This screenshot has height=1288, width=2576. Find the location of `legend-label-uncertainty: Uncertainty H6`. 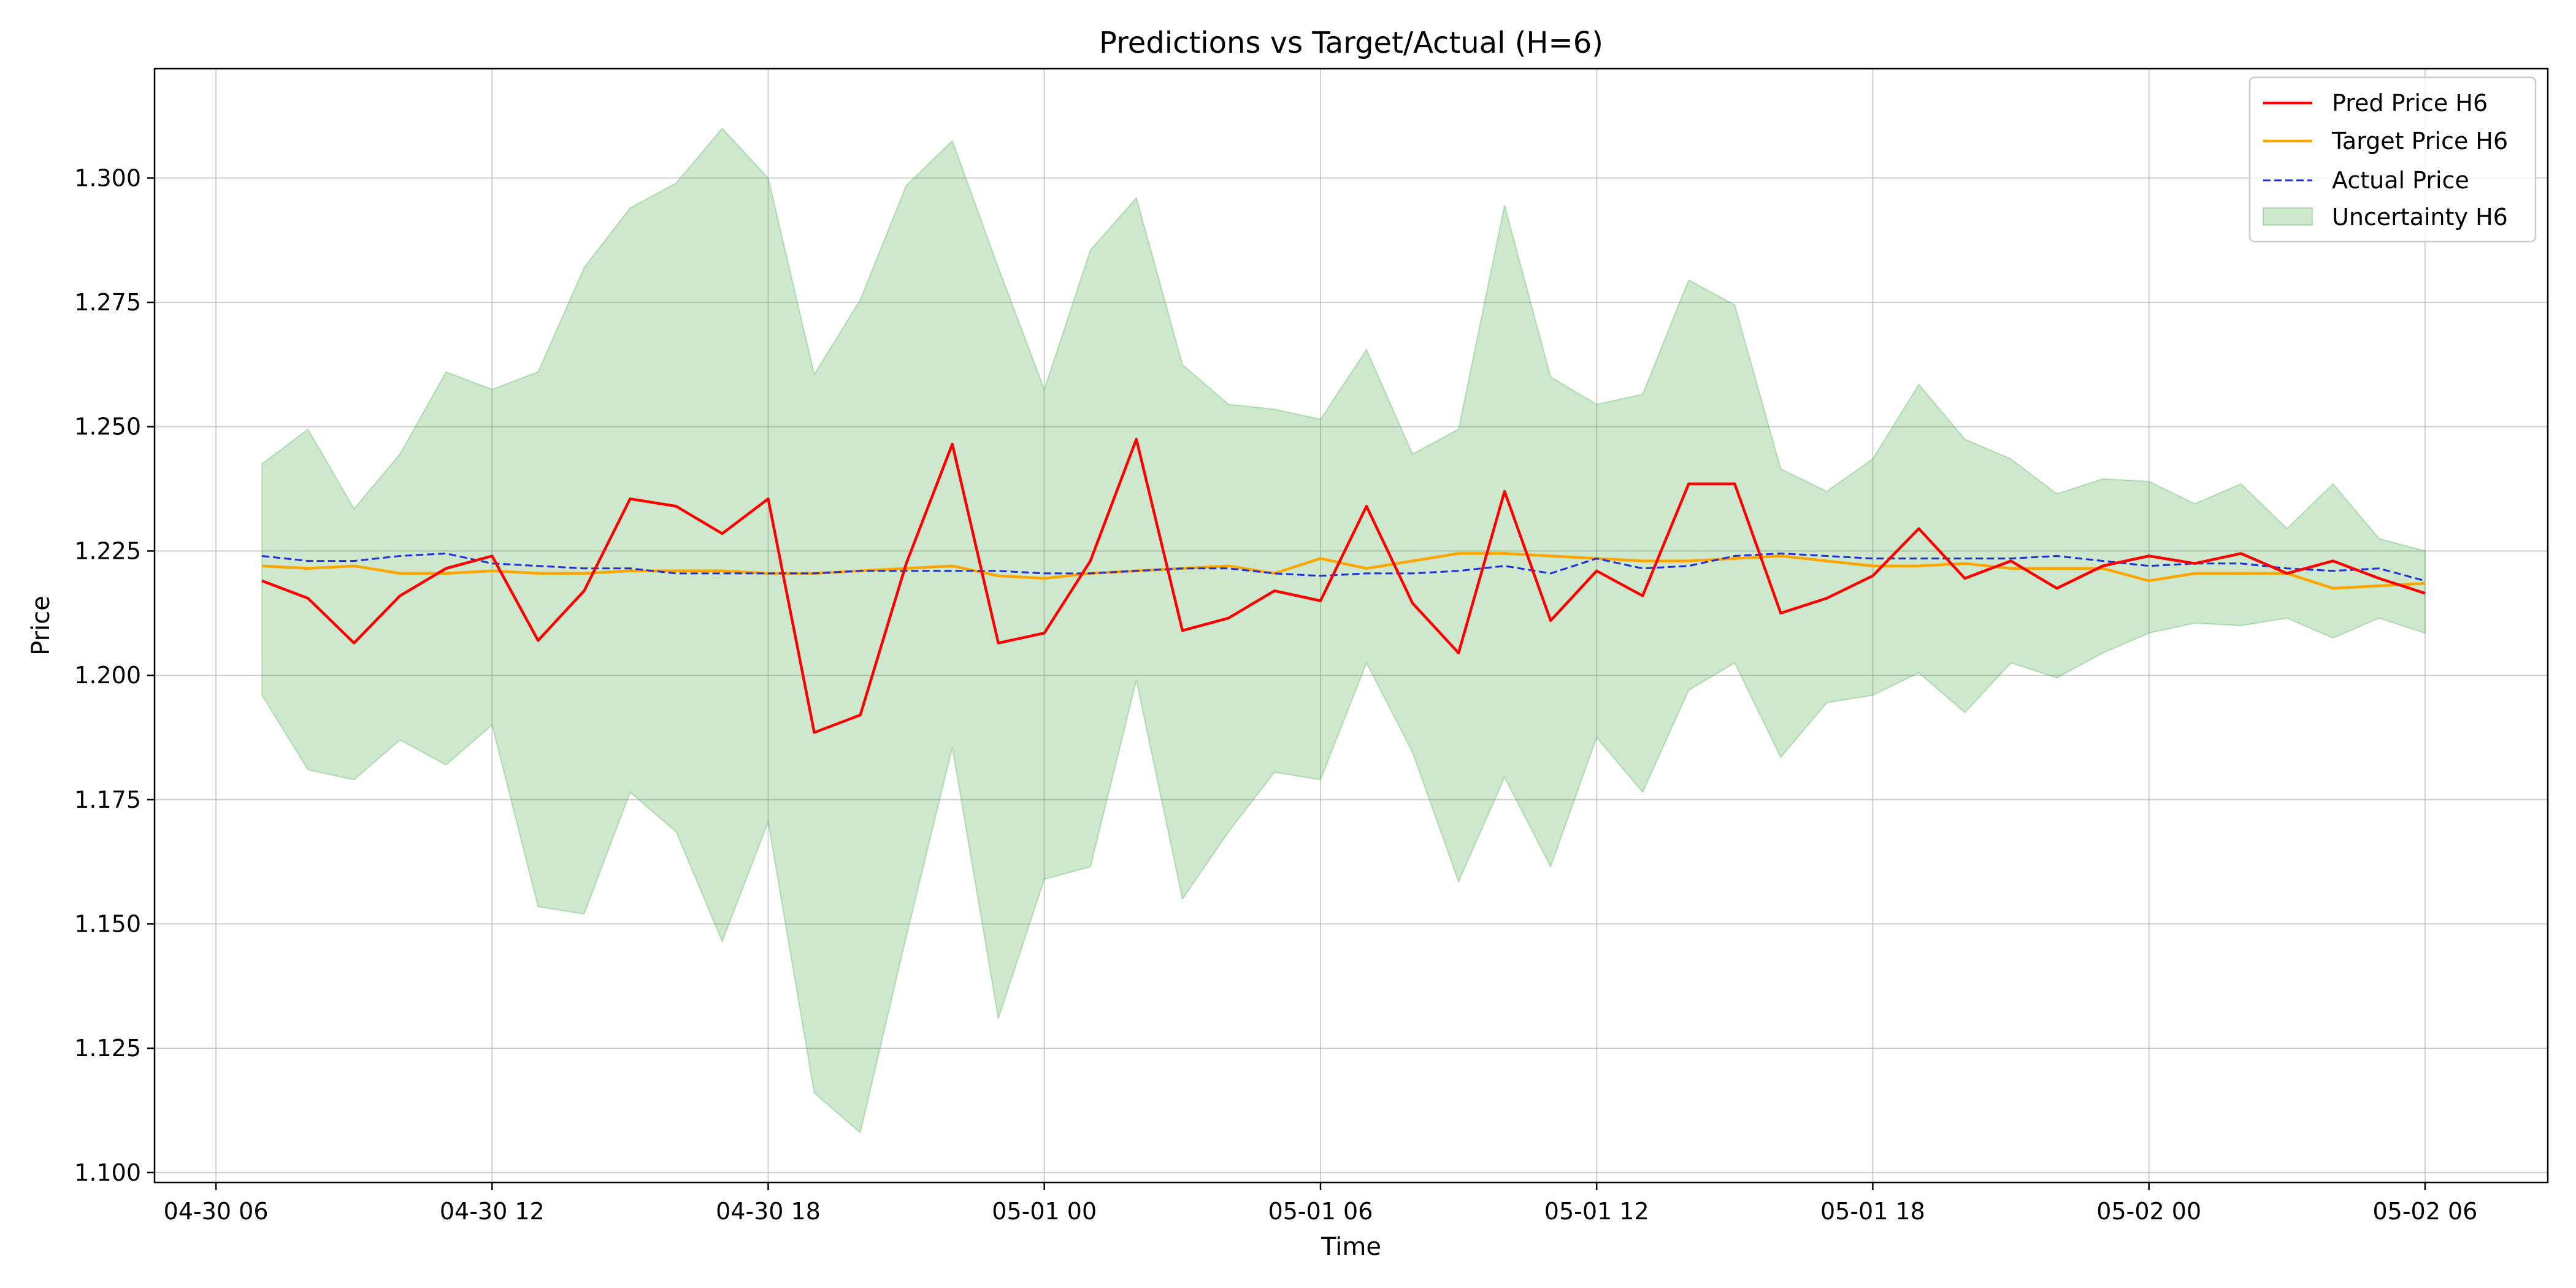

legend-label-uncertainty: Uncertainty H6 is located at coordinates (2420, 217).